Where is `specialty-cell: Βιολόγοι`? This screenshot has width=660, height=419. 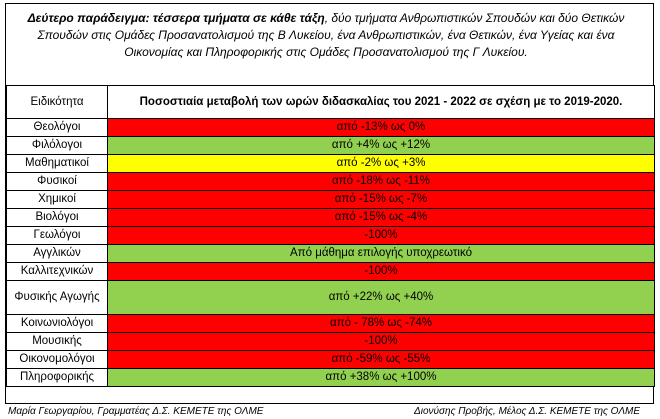 specialty-cell: Βιολόγοι is located at coordinates (57, 217).